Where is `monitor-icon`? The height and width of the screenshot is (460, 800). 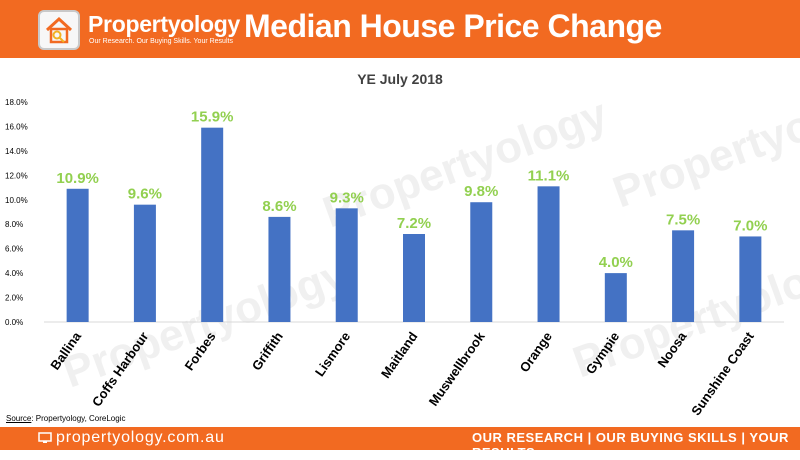
monitor-icon is located at coordinates (45, 437).